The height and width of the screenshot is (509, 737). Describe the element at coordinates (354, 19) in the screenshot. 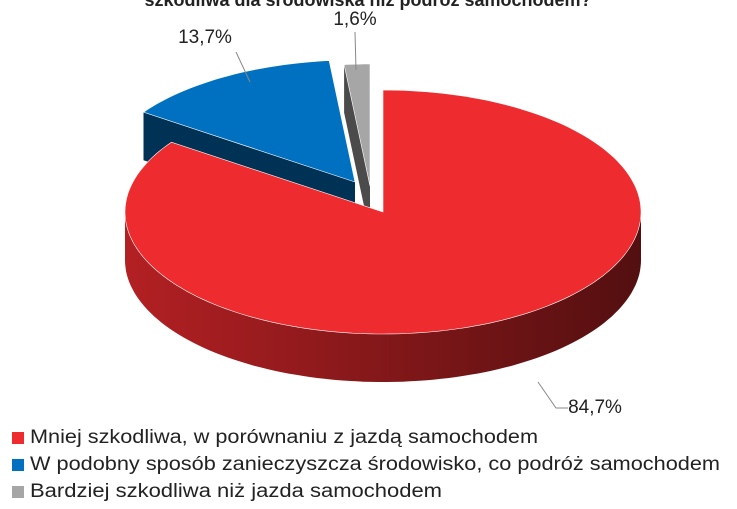

I see `data-label: 1,6%` at that location.